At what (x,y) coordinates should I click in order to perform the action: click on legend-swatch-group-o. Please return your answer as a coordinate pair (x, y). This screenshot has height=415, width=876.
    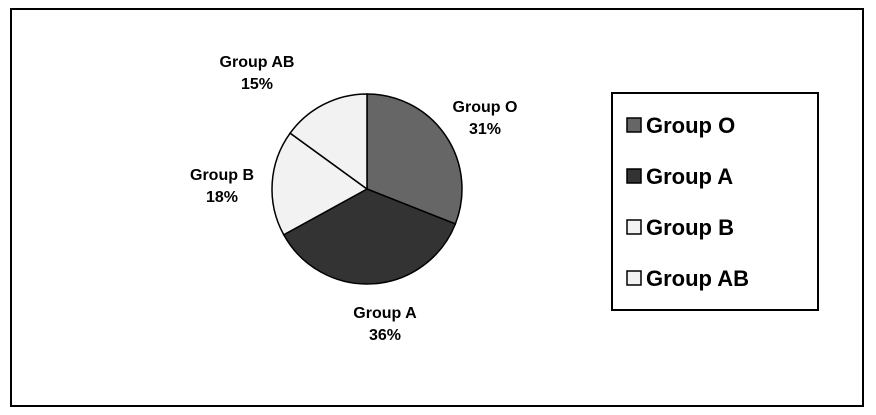
    Looking at the image, I should click on (634, 125).